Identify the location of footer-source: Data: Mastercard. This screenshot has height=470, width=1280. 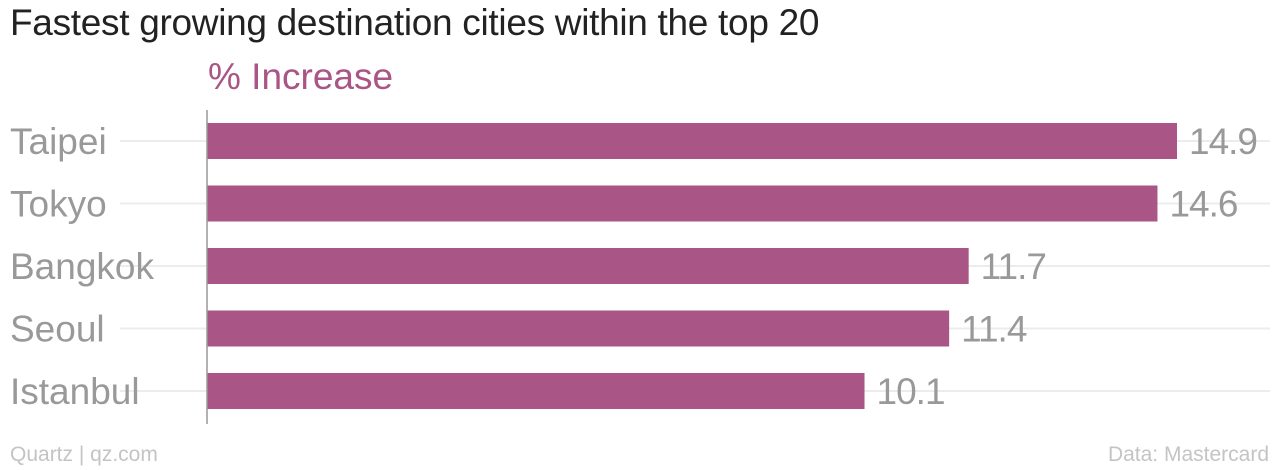
(1188, 454).